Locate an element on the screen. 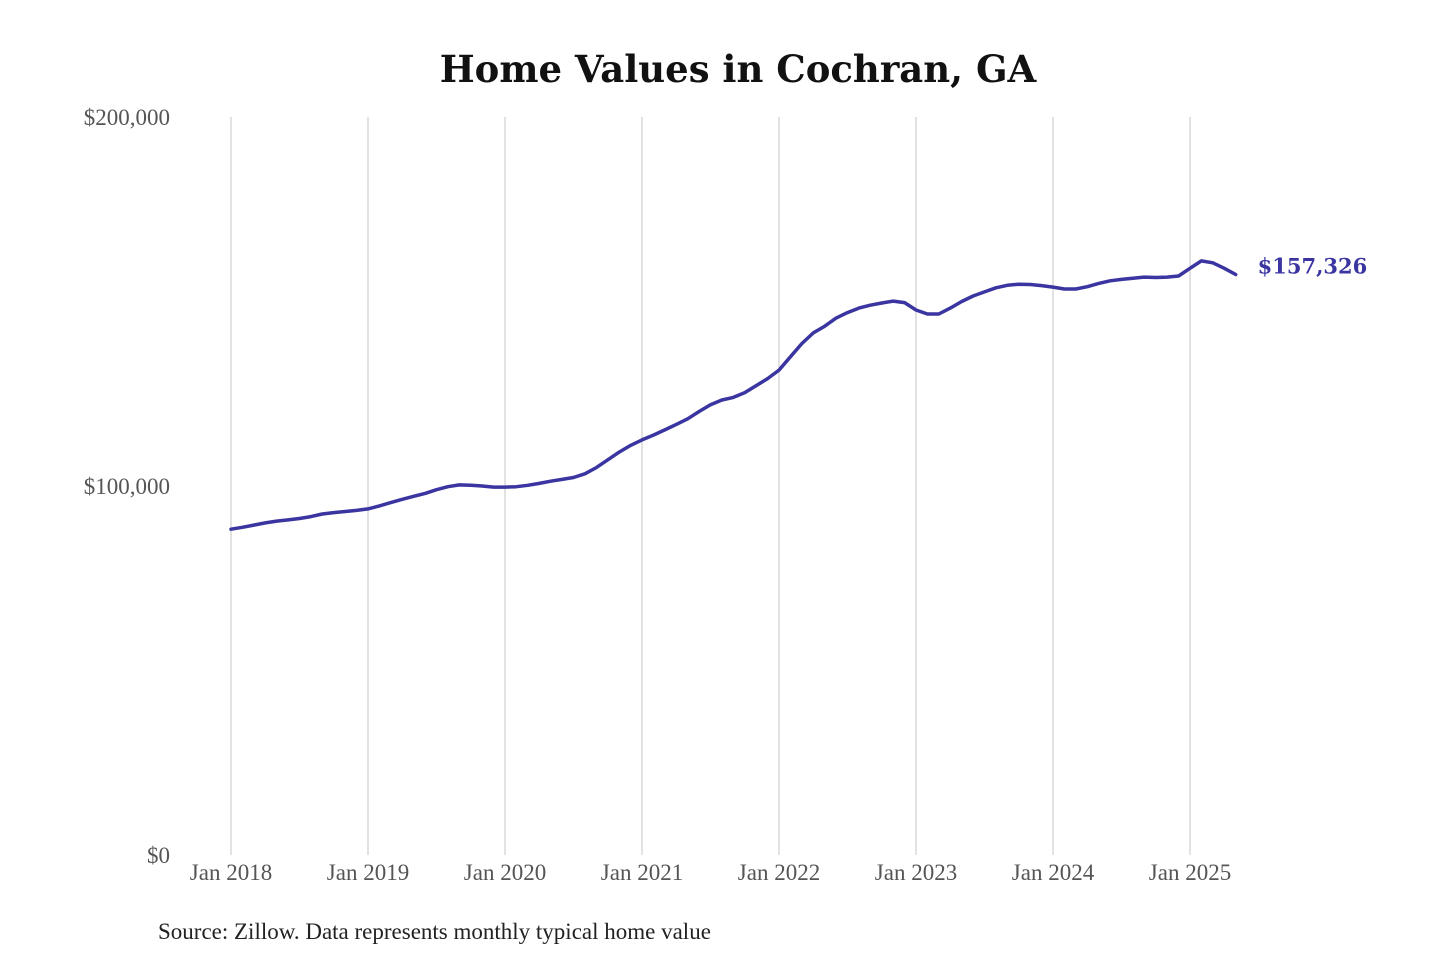 The height and width of the screenshot is (960, 1440). x-tick-label: Jan 2025 is located at coordinates (1190, 872).